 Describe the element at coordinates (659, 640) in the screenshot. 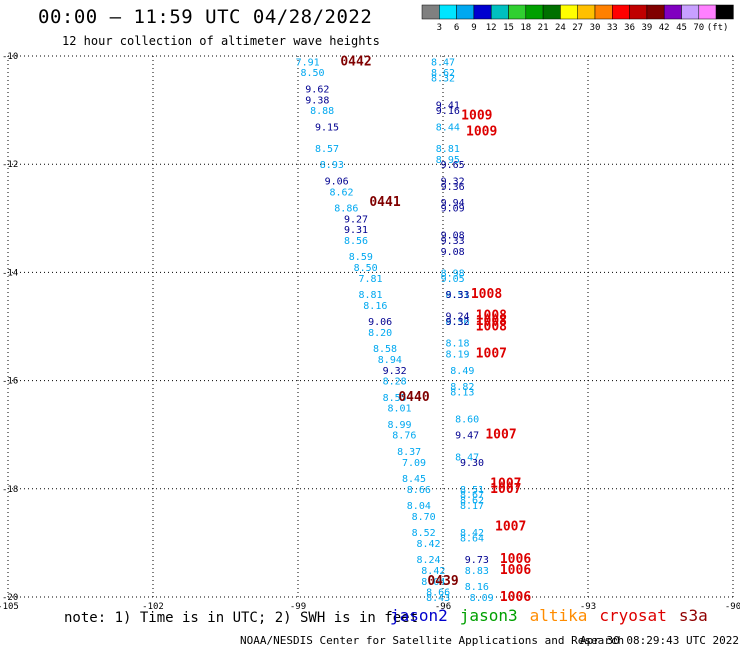

I see `generation-timestamp: Apr 30 08:29:43 UTC 2022` at that location.